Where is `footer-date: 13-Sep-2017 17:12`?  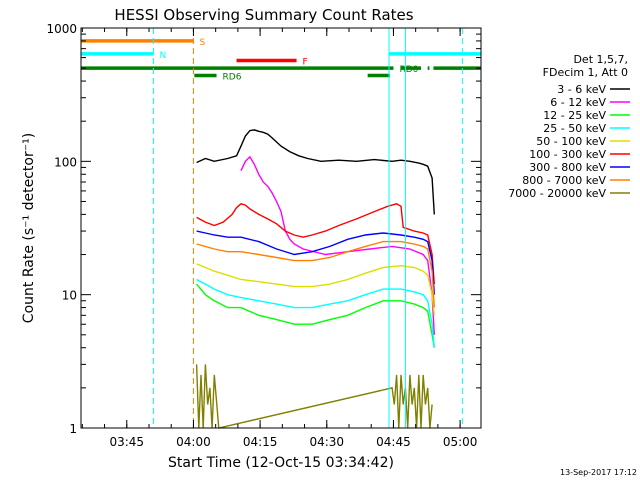 footer-date: 13-Sep-2017 17:12 is located at coordinates (598, 472).